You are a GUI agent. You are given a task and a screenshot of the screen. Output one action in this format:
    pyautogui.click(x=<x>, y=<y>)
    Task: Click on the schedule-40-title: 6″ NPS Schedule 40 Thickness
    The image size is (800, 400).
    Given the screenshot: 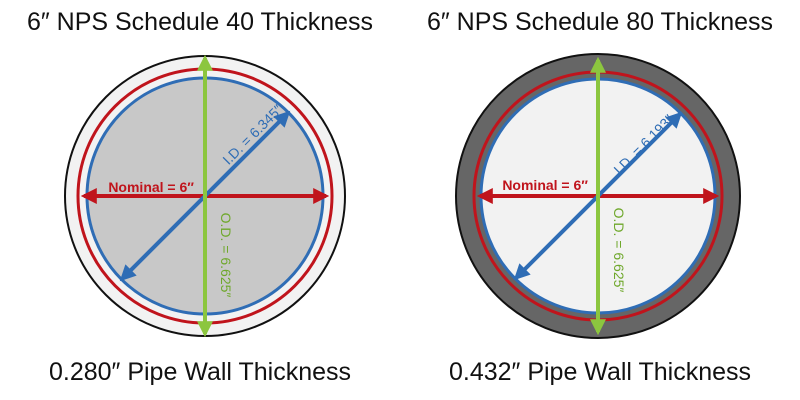 What is the action you would take?
    pyautogui.click(x=200, y=22)
    